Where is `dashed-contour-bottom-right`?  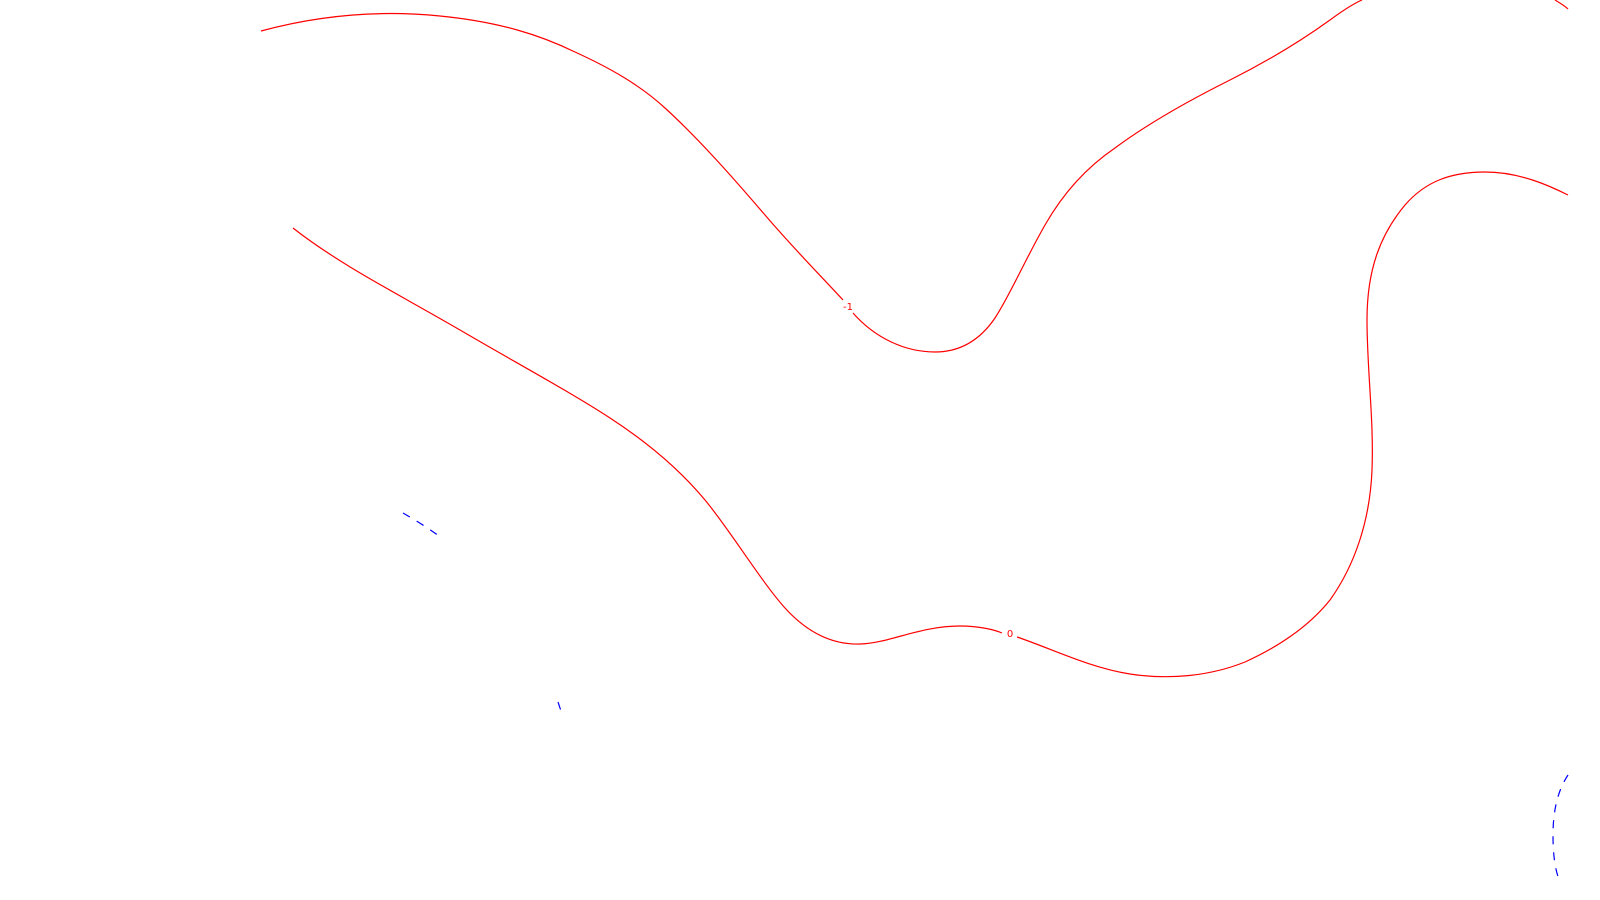
dashed-contour-bottom-right is located at coordinates (1560, 828).